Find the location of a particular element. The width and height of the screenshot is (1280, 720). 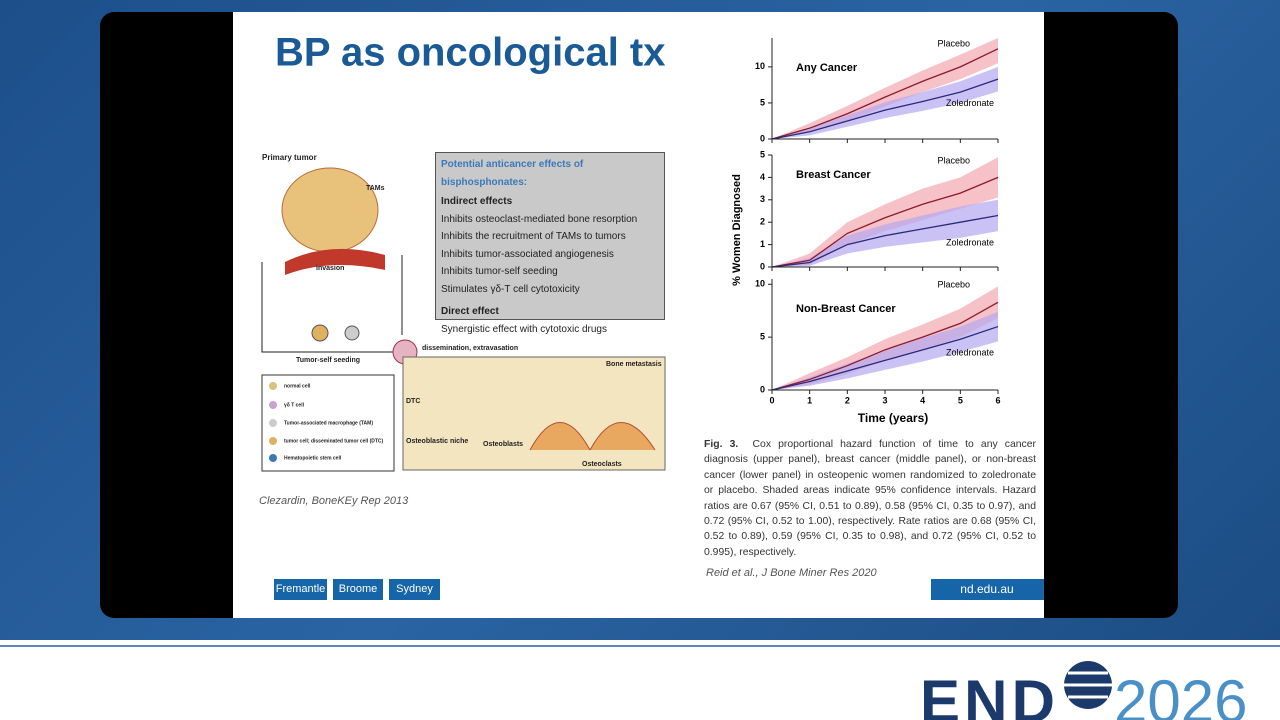

label: Primary tumor is located at coordinates (289, 157).